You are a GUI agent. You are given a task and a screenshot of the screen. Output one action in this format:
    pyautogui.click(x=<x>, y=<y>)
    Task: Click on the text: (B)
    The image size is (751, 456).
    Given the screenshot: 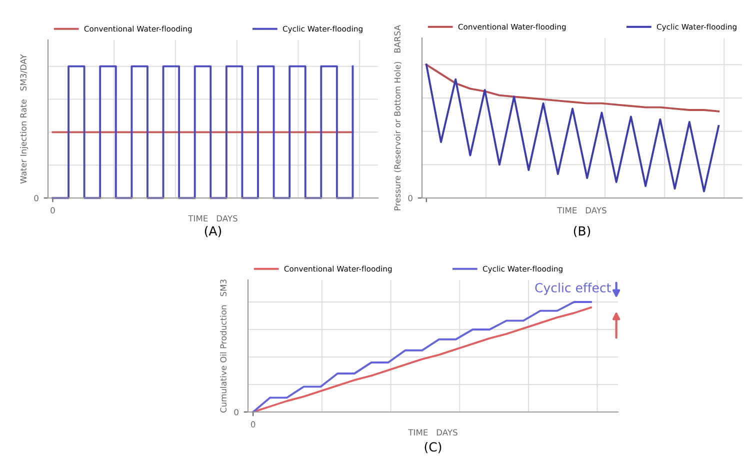 What is the action you would take?
    pyautogui.click(x=582, y=232)
    